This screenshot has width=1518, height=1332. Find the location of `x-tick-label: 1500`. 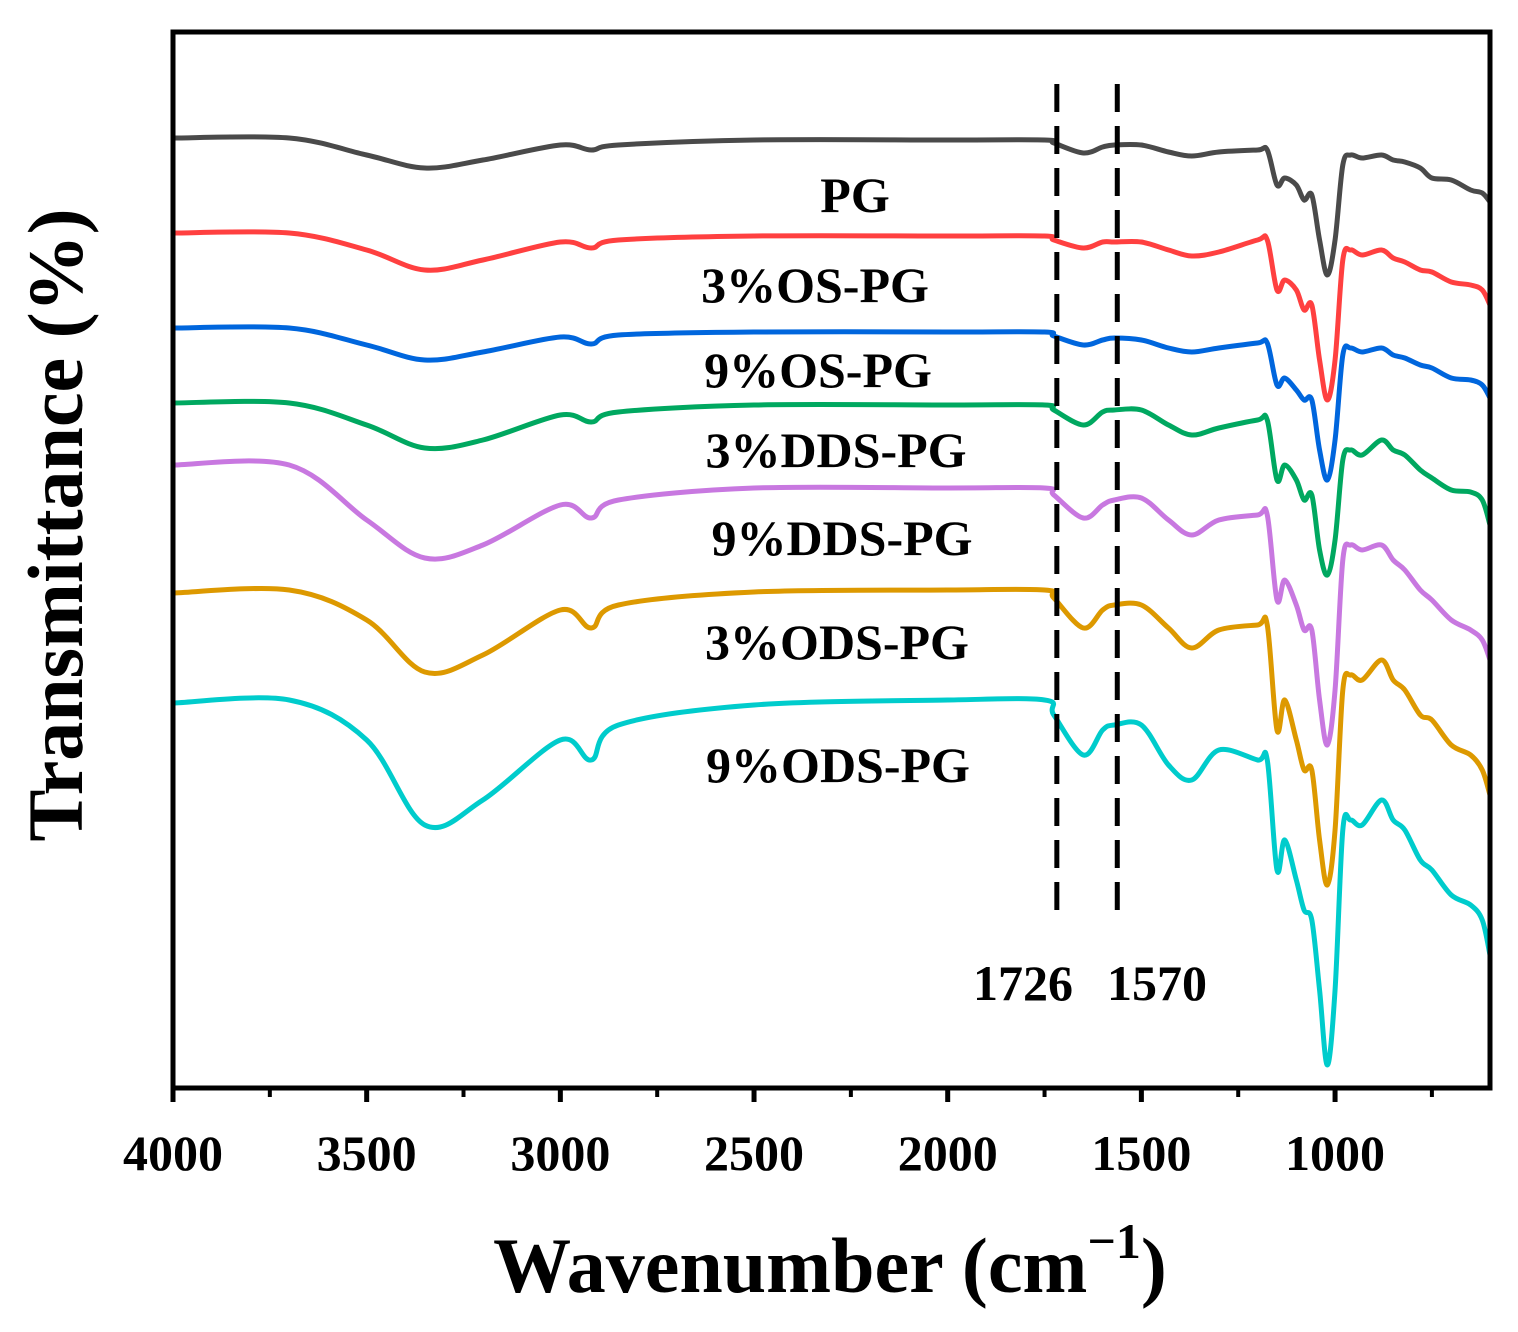

x-tick-label: 1500 is located at coordinates (1141, 1153).